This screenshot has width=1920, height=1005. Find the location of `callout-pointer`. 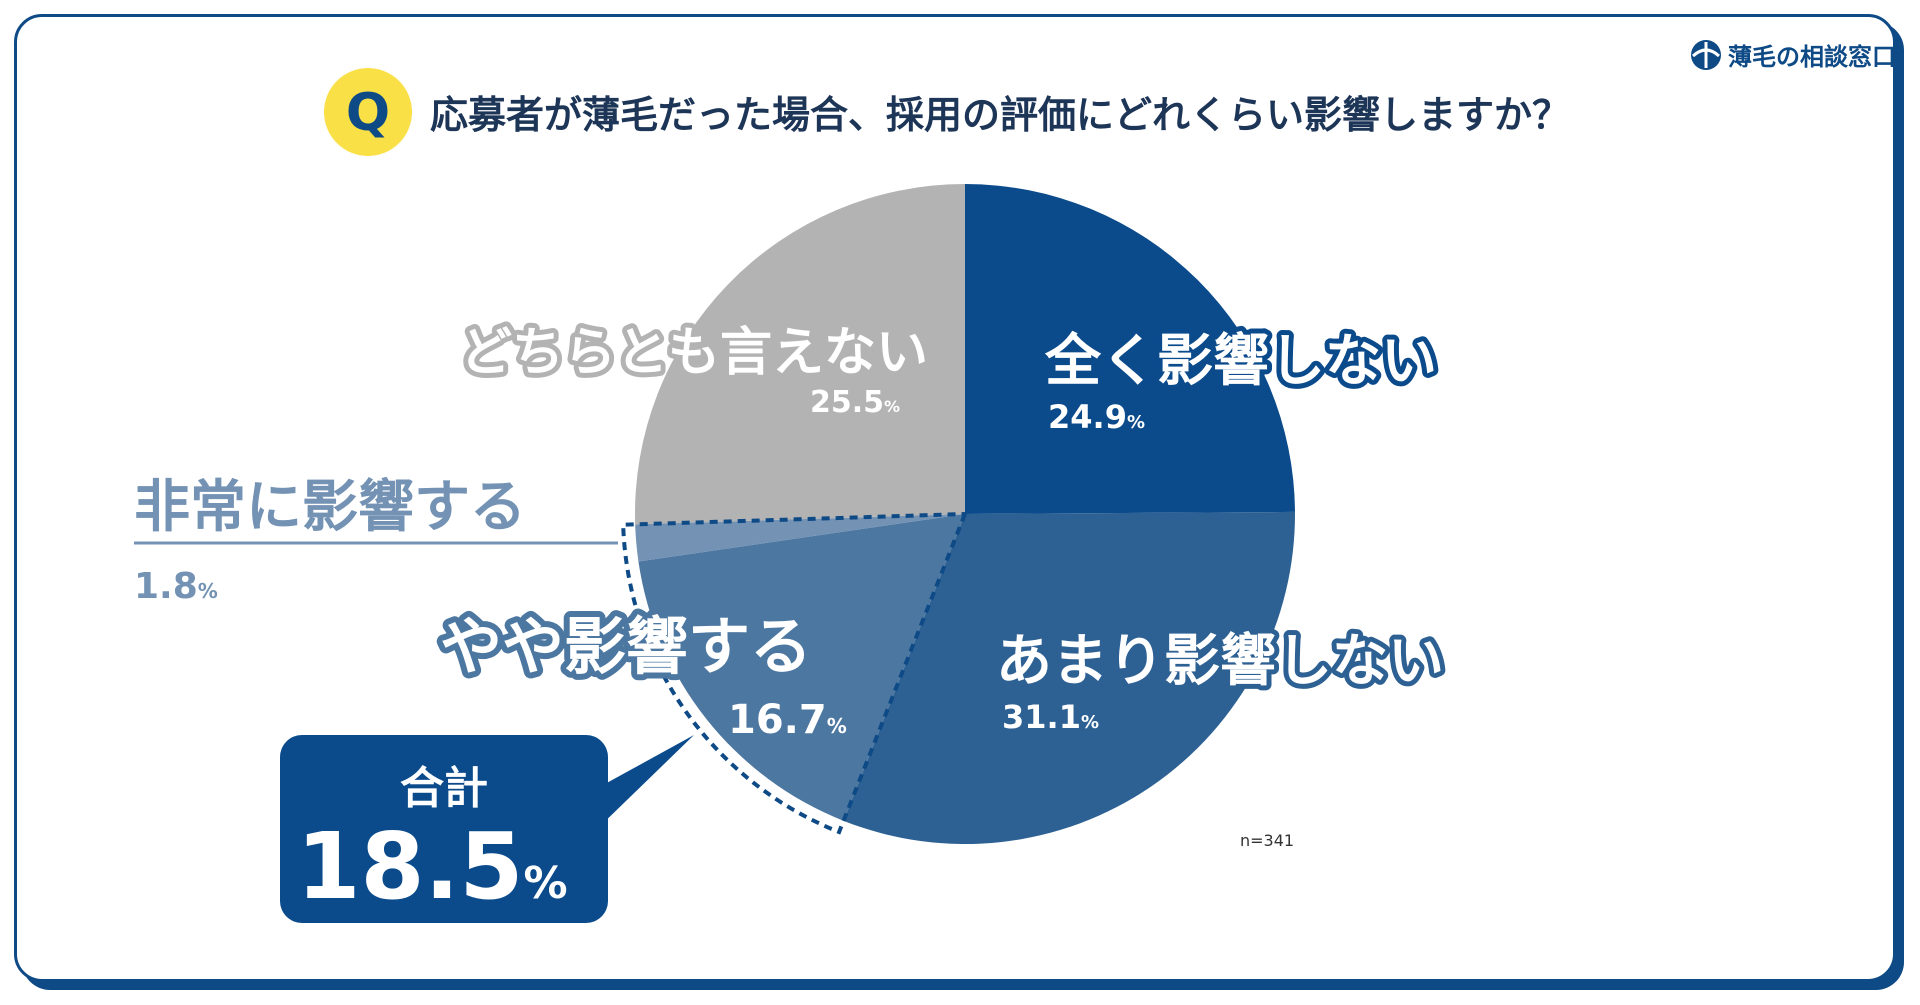

callout-pointer is located at coordinates (644, 783).